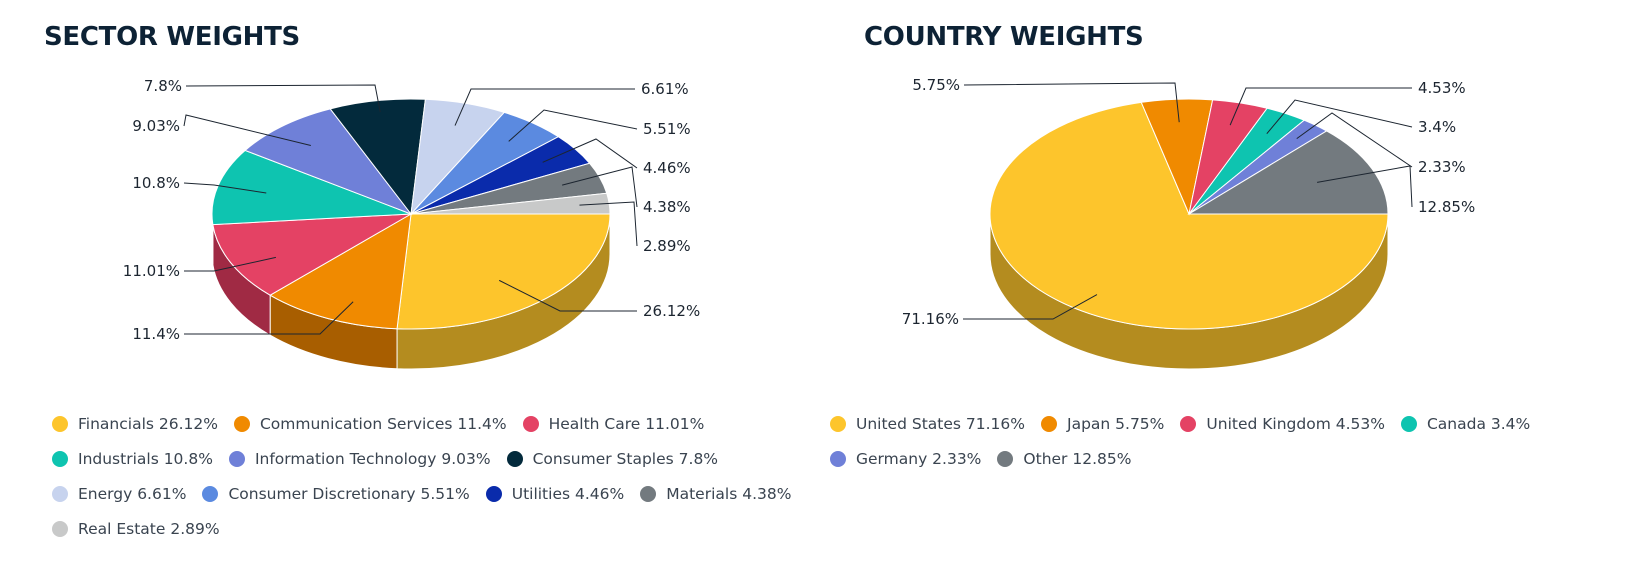 This screenshot has width=1638, height=574. Describe the element at coordinates (667, 168) in the screenshot. I see `data-label-utilities: 4.46%` at that location.